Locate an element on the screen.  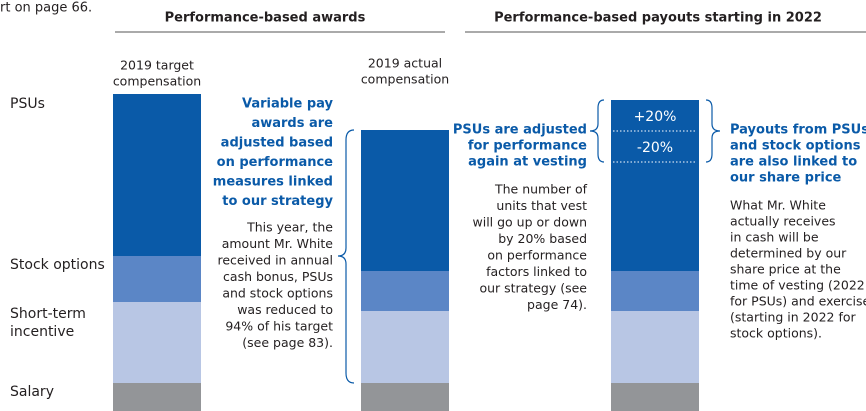
note-text: amount Mr. White is located at coordinates (278, 243).